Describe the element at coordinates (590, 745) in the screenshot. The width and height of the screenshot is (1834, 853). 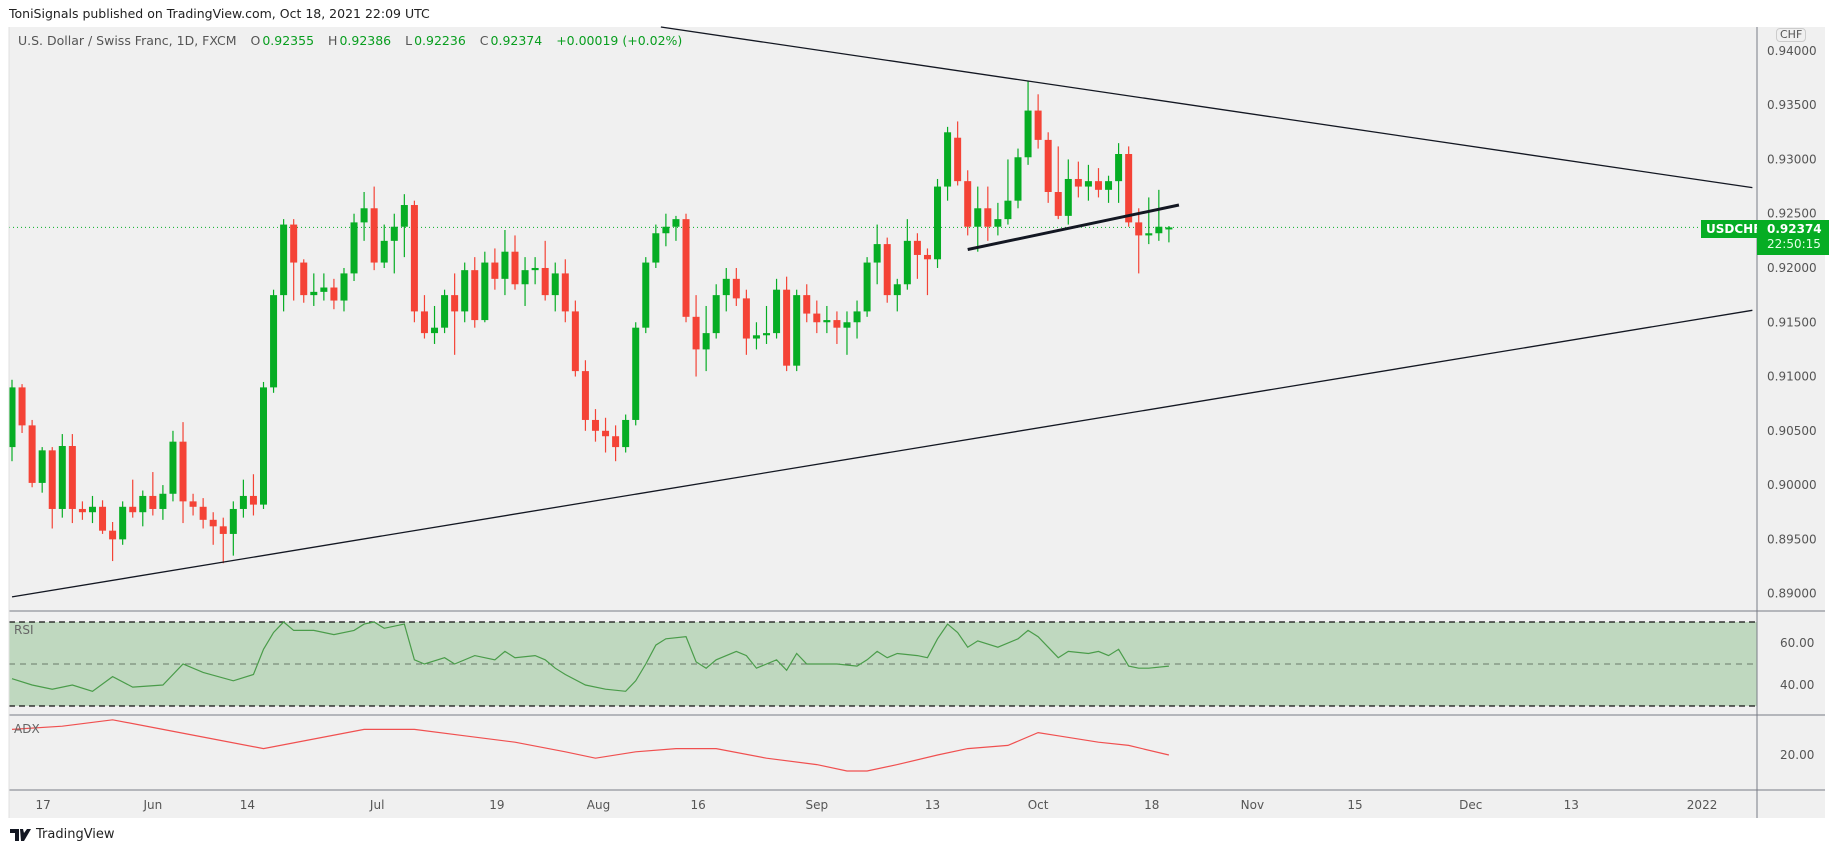
I see `adx-pane: ADX` at that location.